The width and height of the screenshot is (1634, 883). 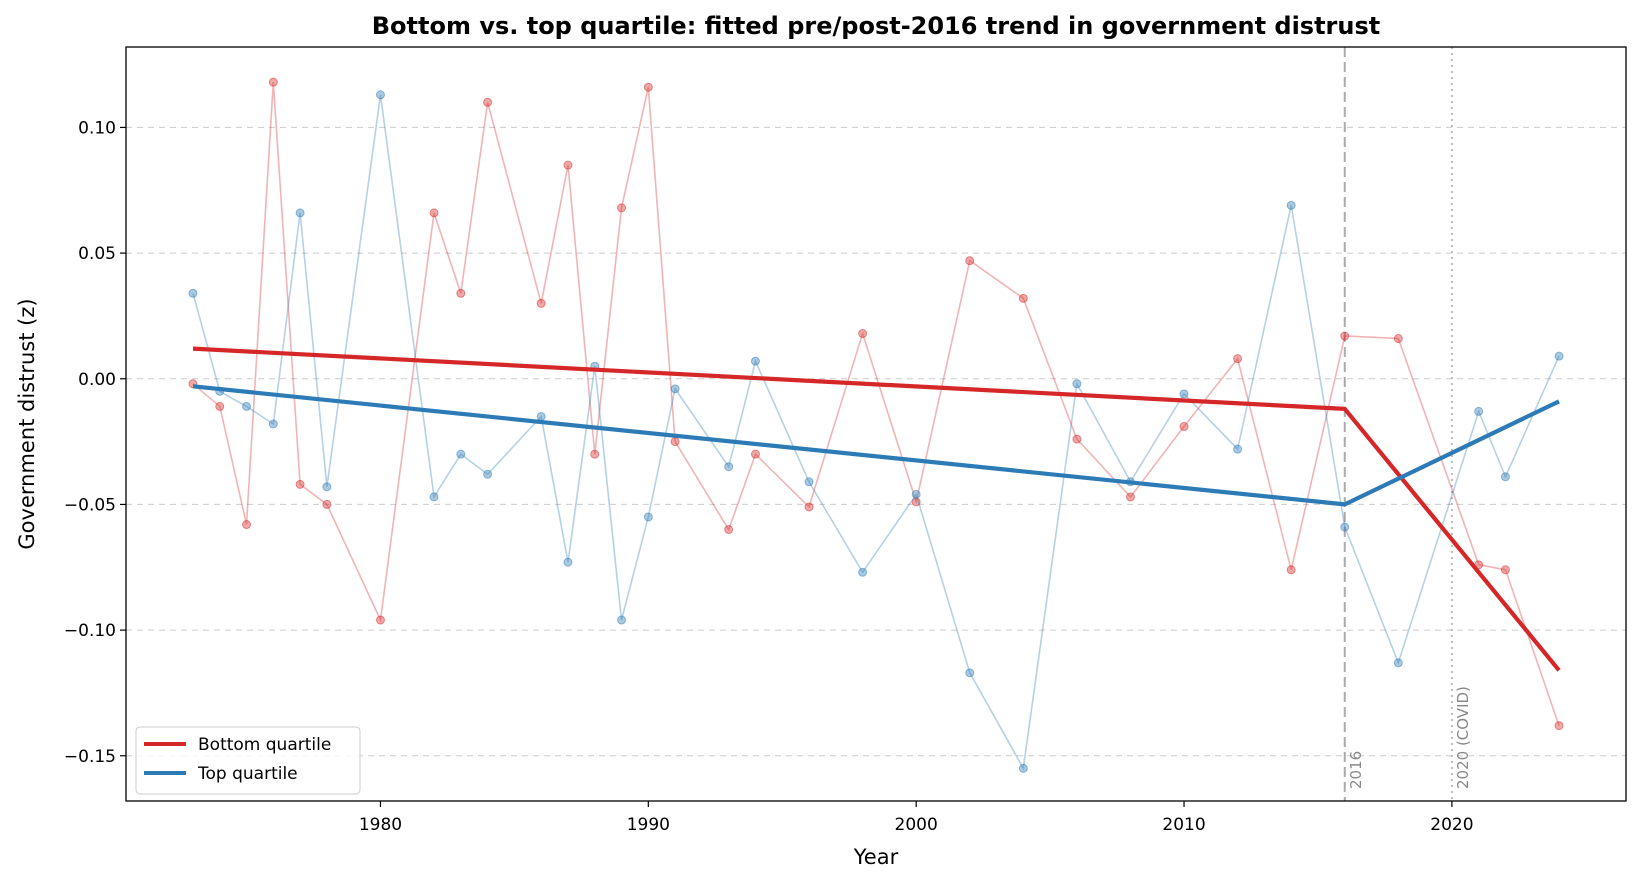 What do you see at coordinates (380, 825) in the screenshot?
I see `x-tick-label: 1980` at bounding box center [380, 825].